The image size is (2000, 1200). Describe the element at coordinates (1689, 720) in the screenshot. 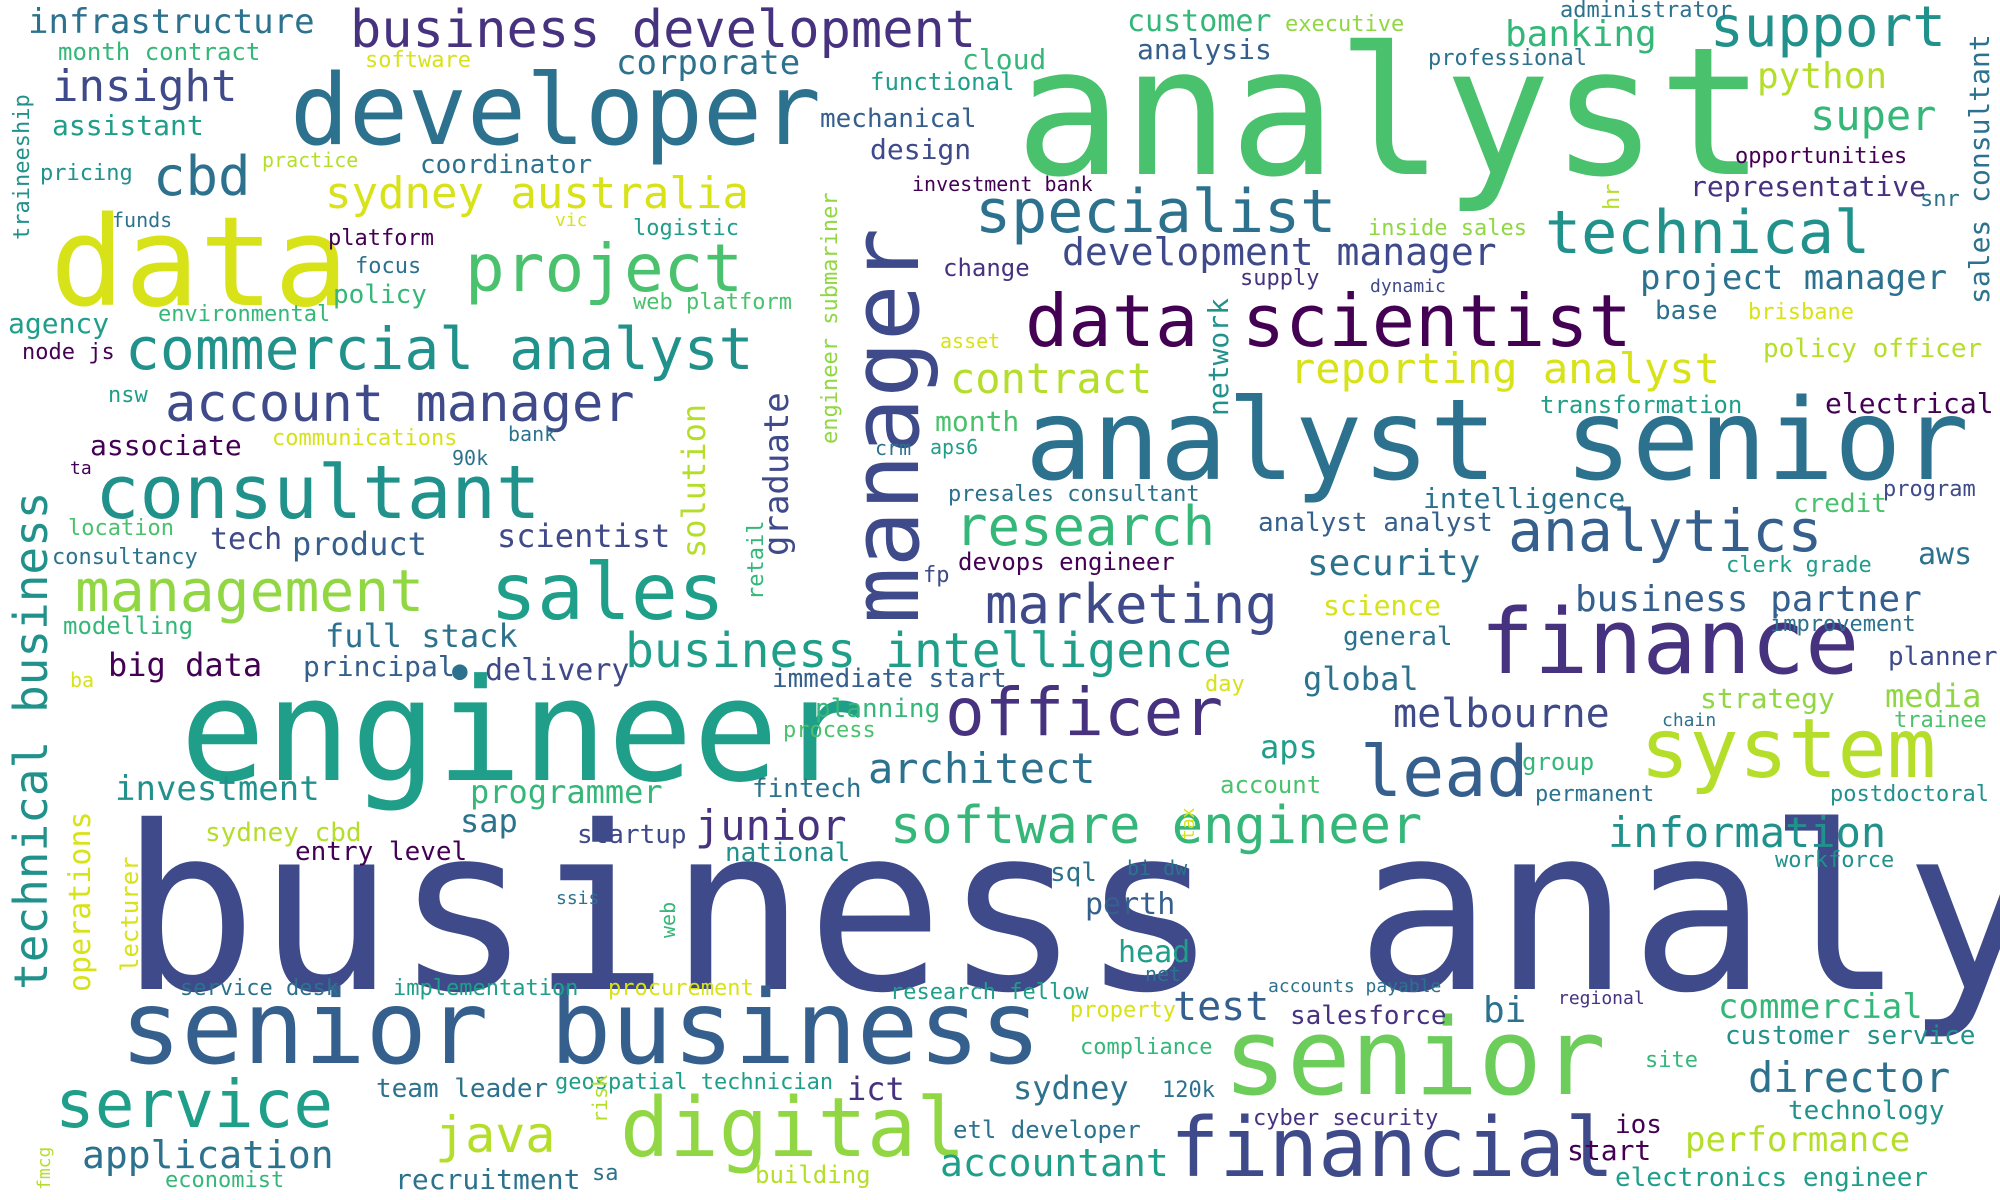

I see `word-chain: chain` at that location.